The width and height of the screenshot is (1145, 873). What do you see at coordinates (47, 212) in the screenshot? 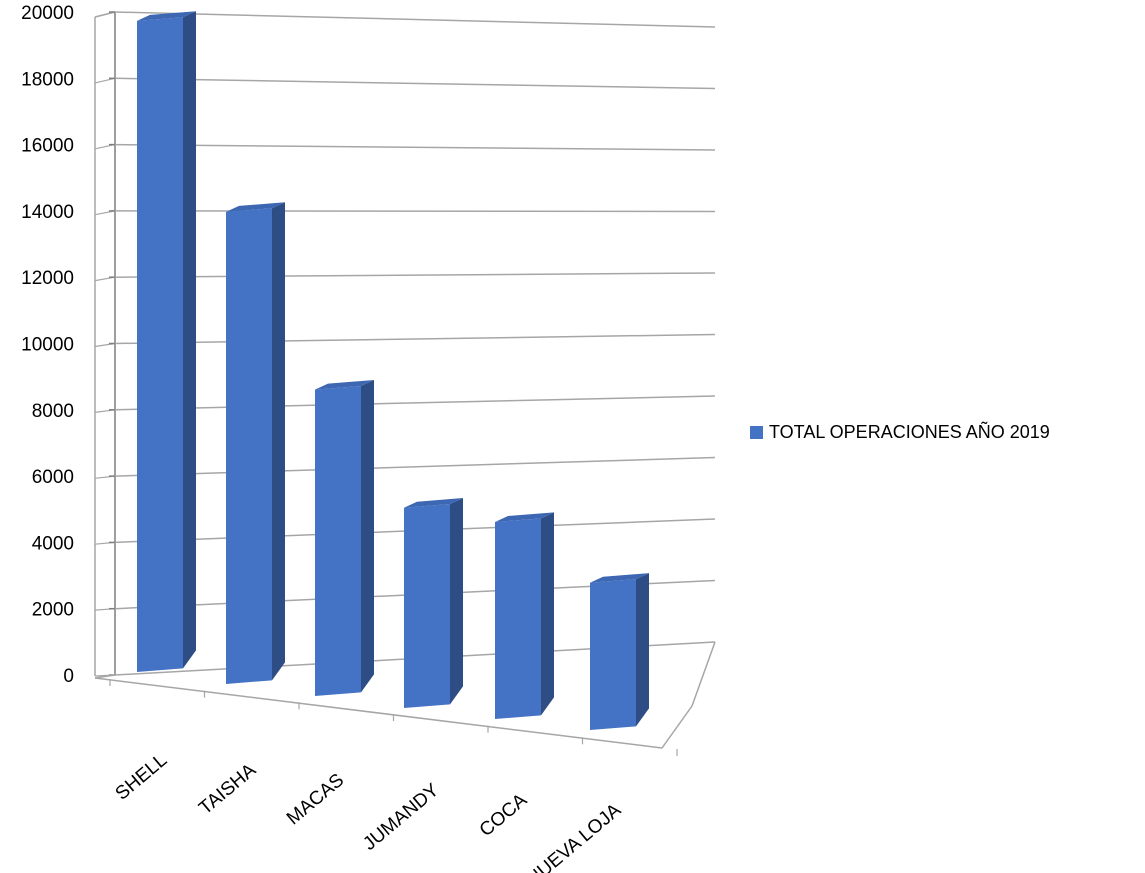
I see `y-tick-label: 14000` at bounding box center [47, 212].